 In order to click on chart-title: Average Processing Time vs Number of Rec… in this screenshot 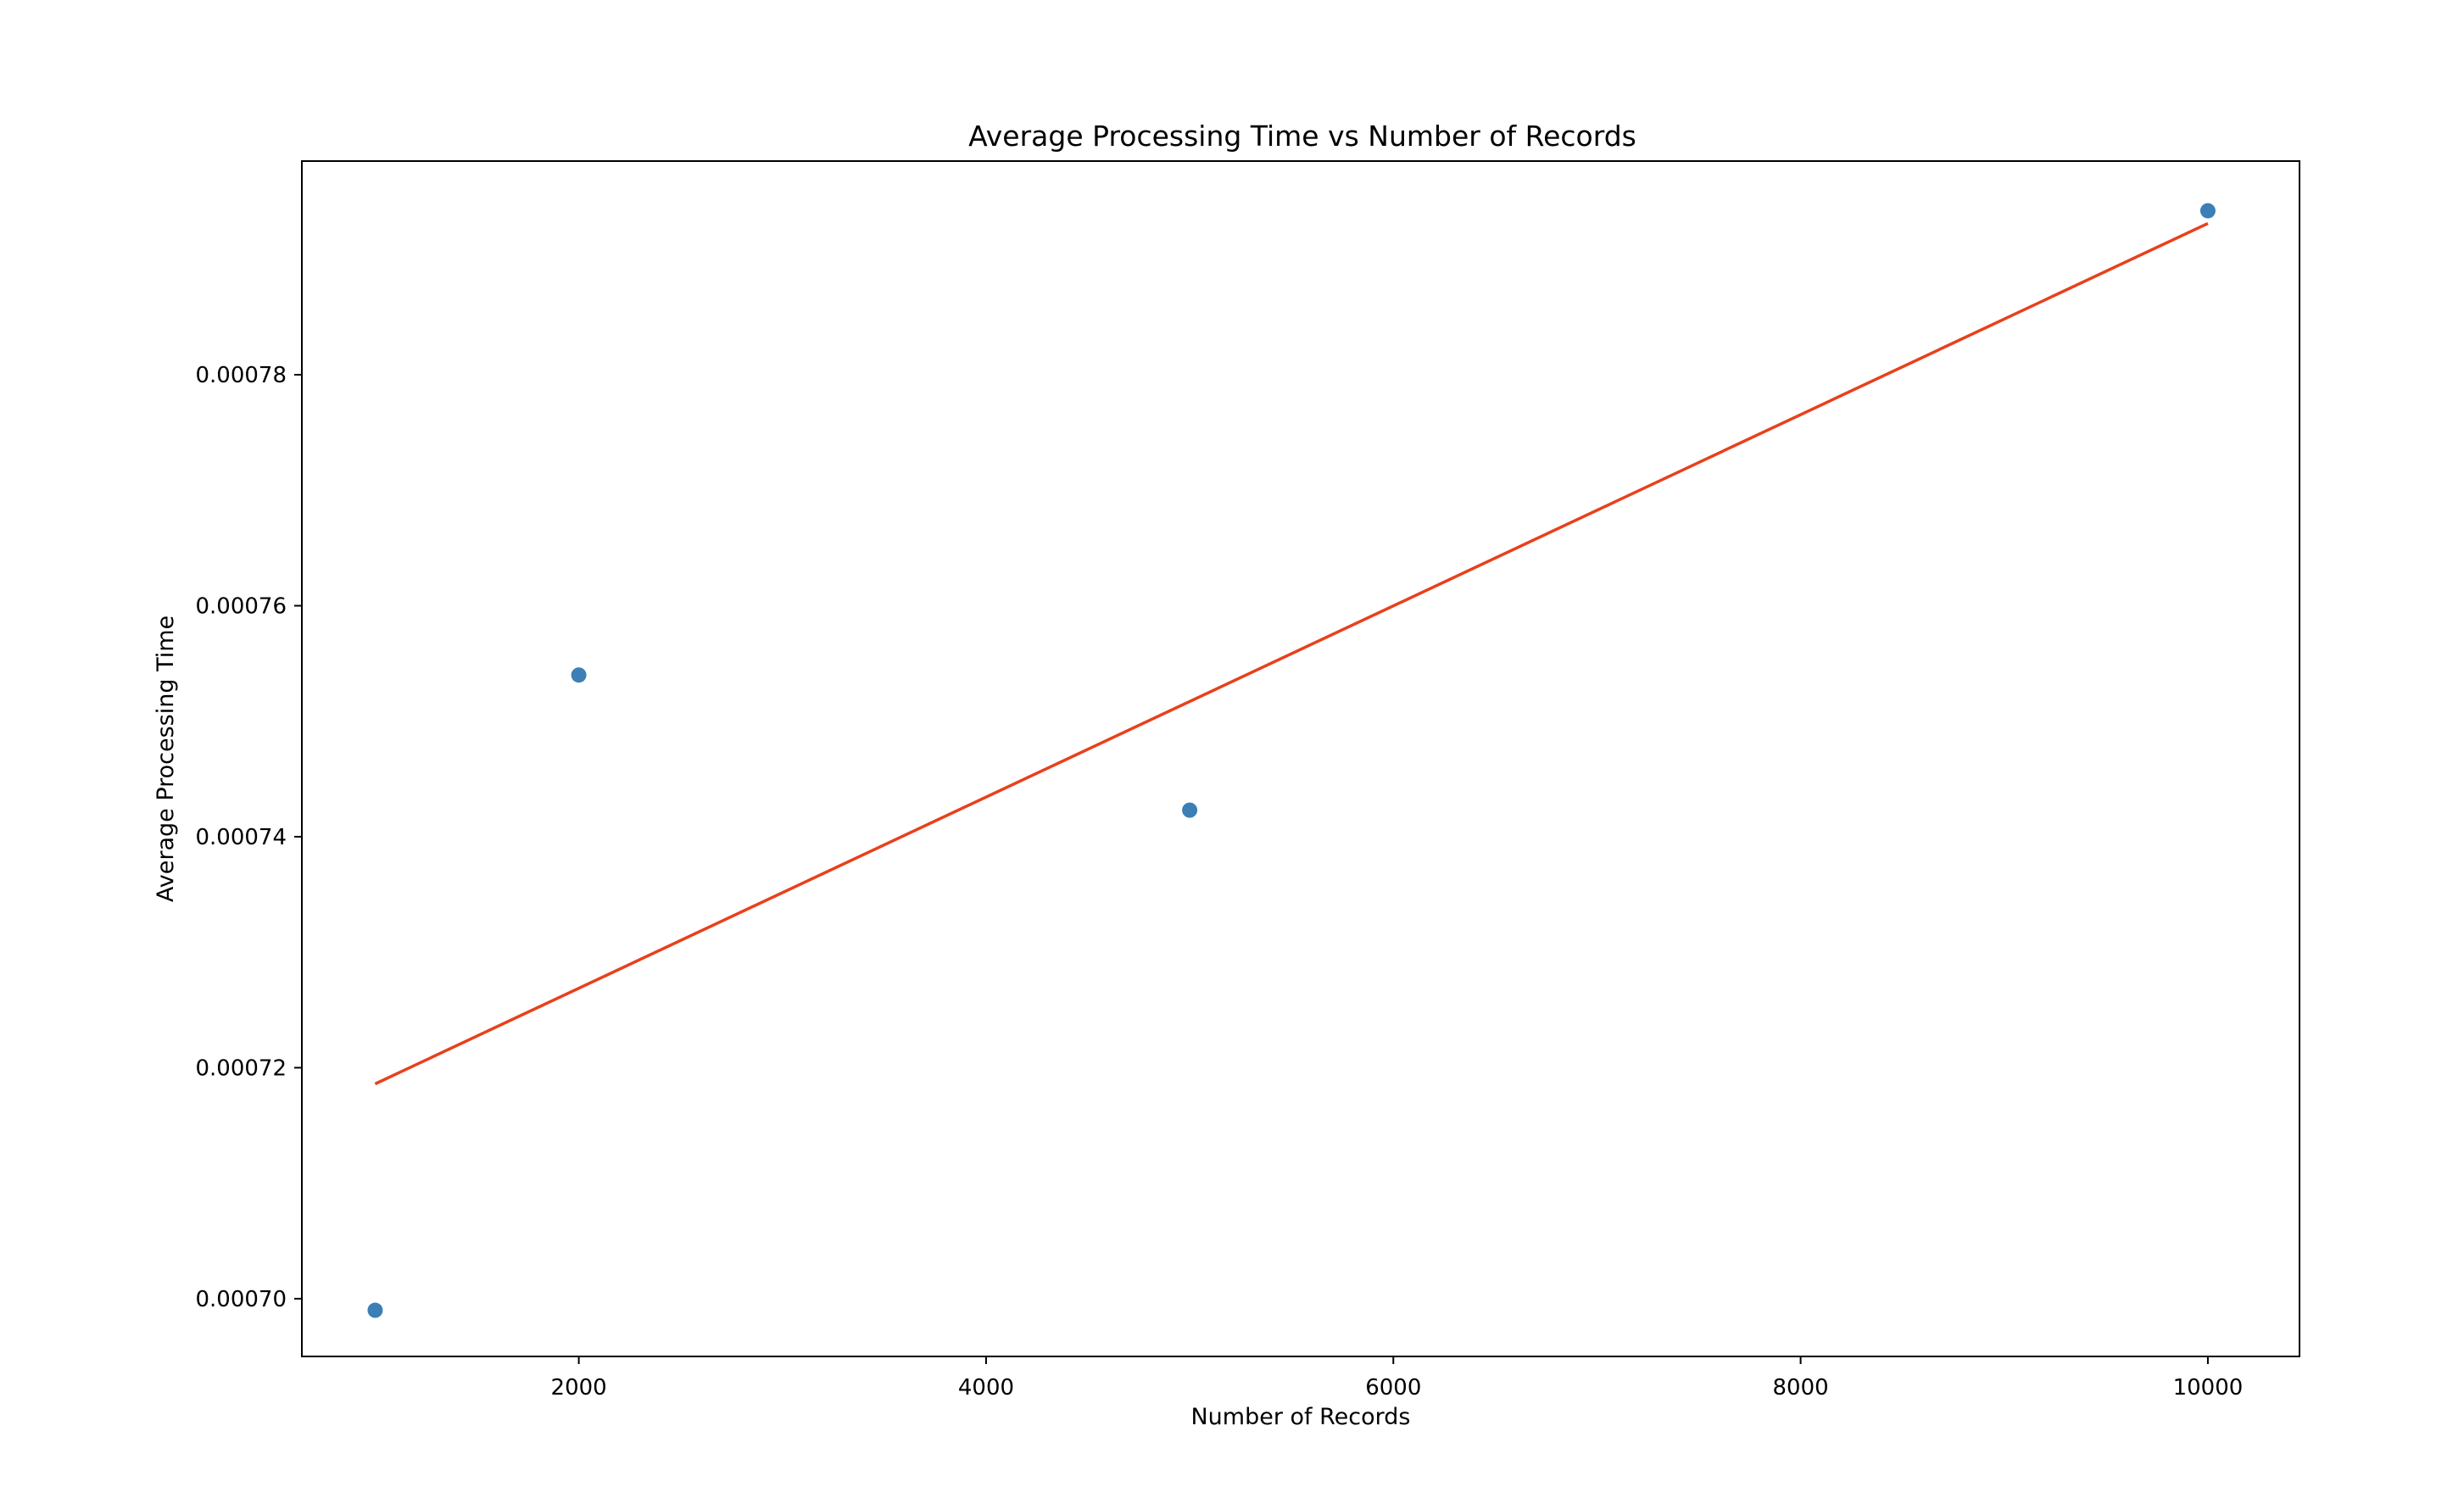, I will do `click(1302, 137)`.